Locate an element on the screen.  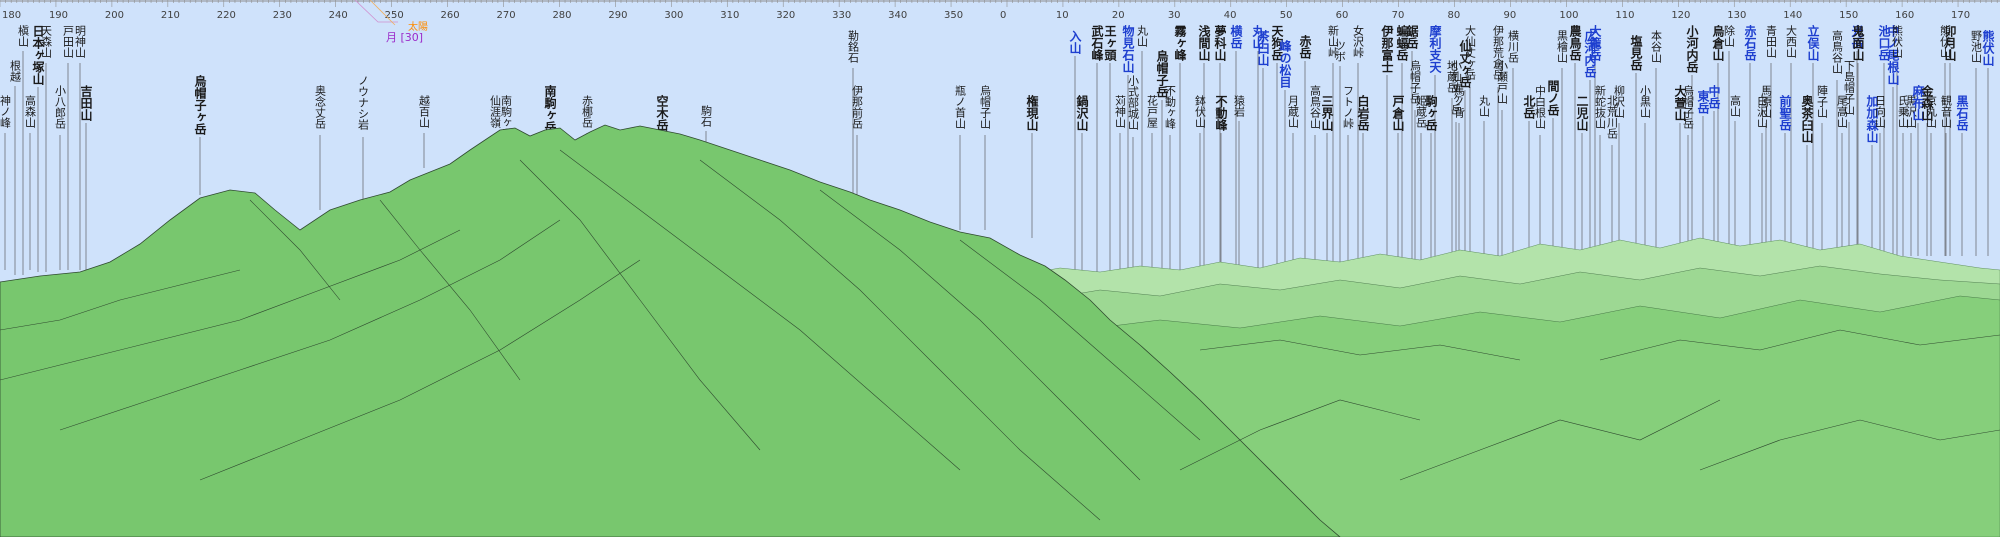
peak-label: 東岳 is located at coordinates (1703, 102).